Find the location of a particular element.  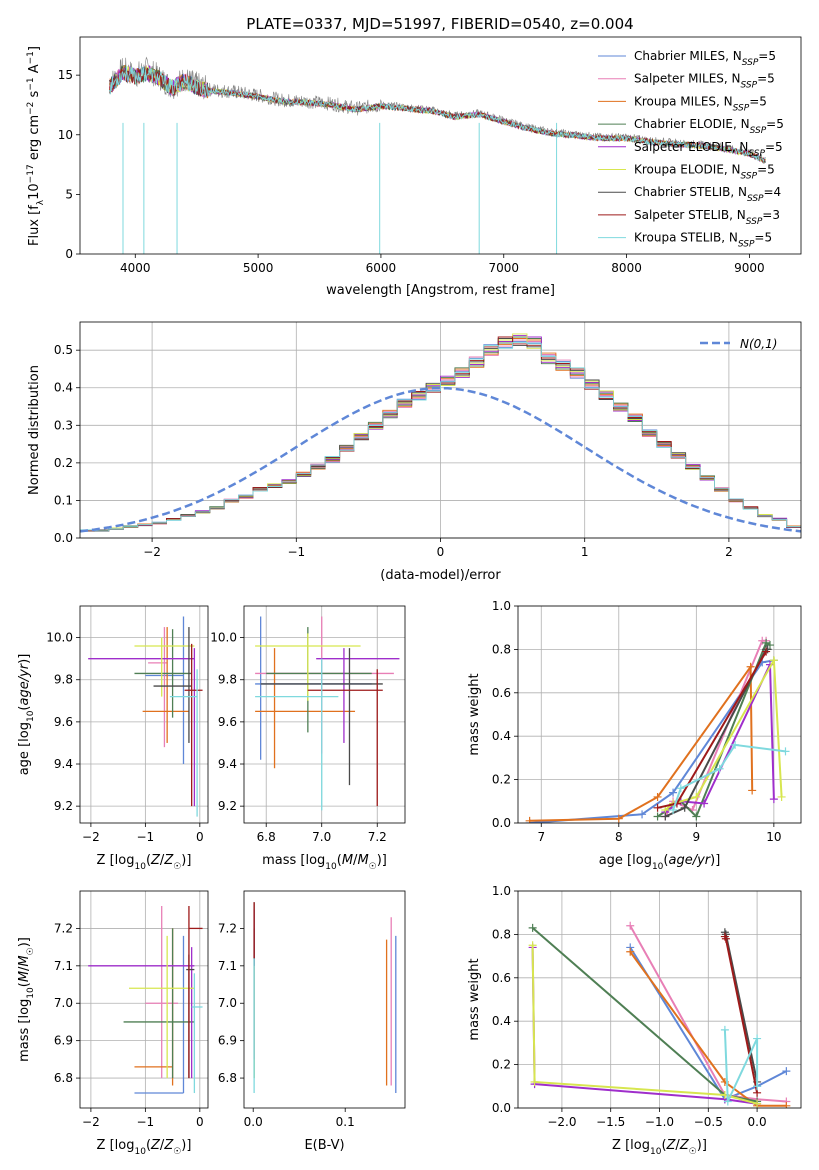

x-tick-label: 0.1 is located at coordinates (345, 1122).